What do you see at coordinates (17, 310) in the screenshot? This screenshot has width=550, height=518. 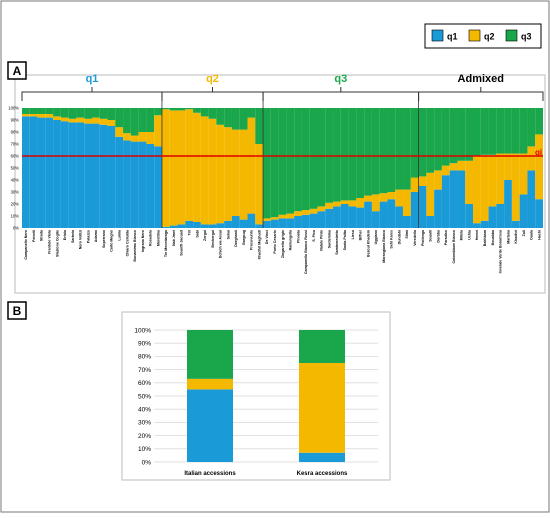 I see `panel-b-box` at bounding box center [17, 310].